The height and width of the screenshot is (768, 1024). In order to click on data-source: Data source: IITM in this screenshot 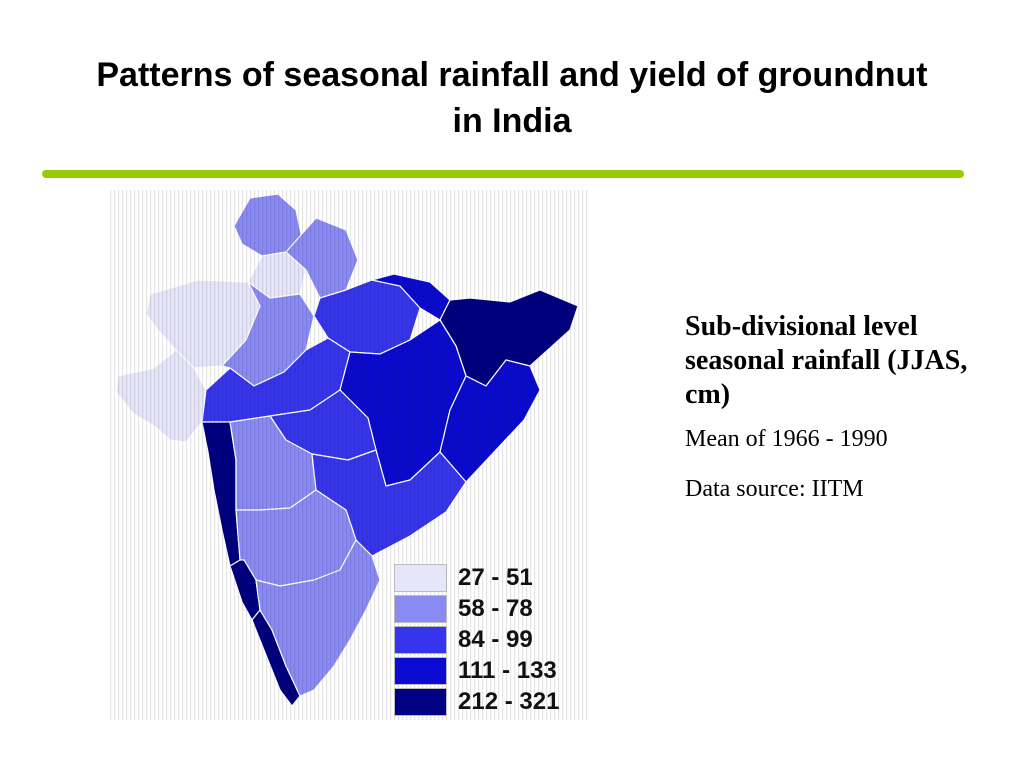, I will do `click(774, 489)`.